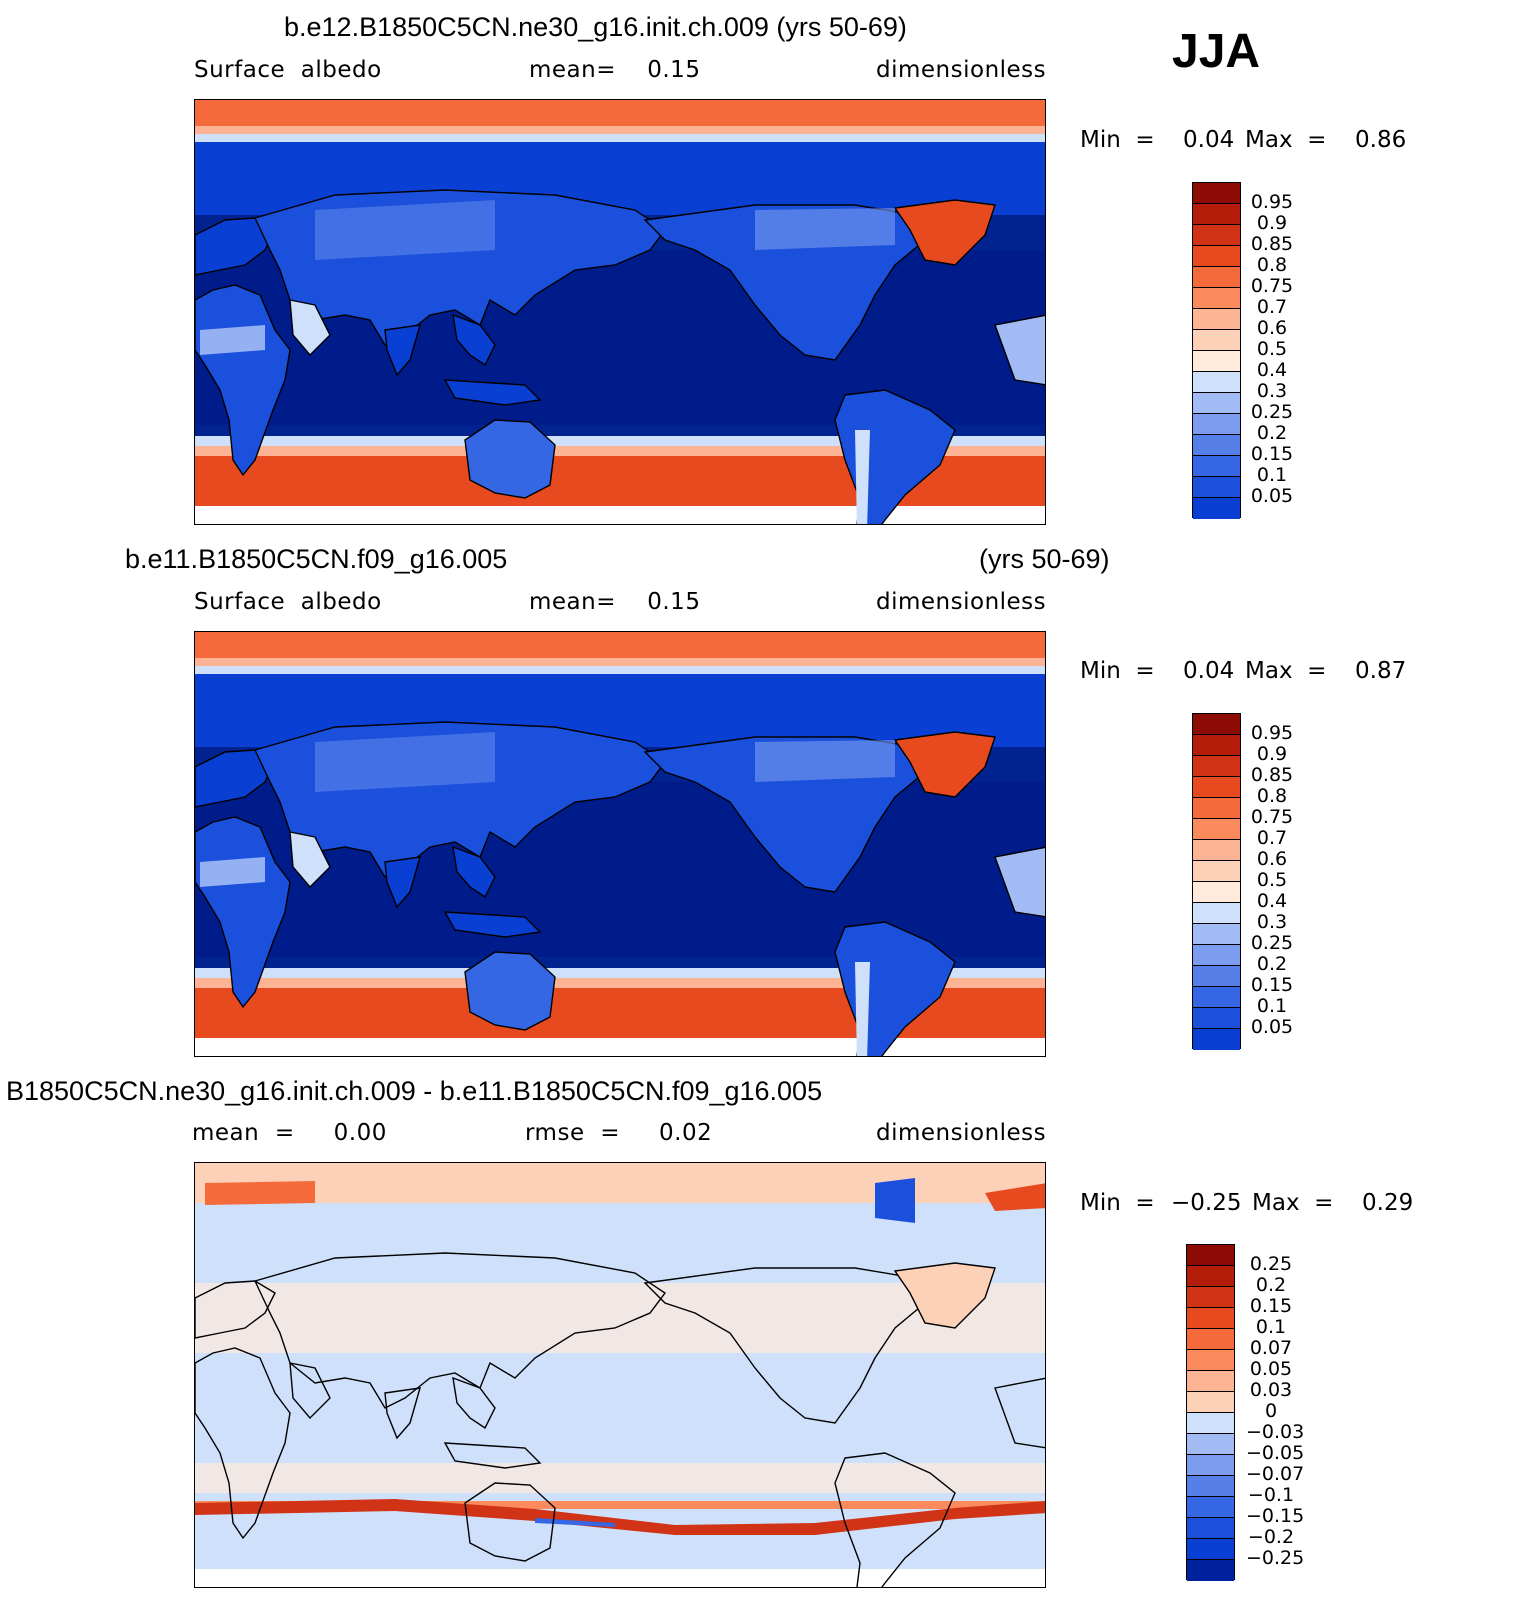  I want to click on panel-2-colorbar-label: 0.4, so click(1272, 901).